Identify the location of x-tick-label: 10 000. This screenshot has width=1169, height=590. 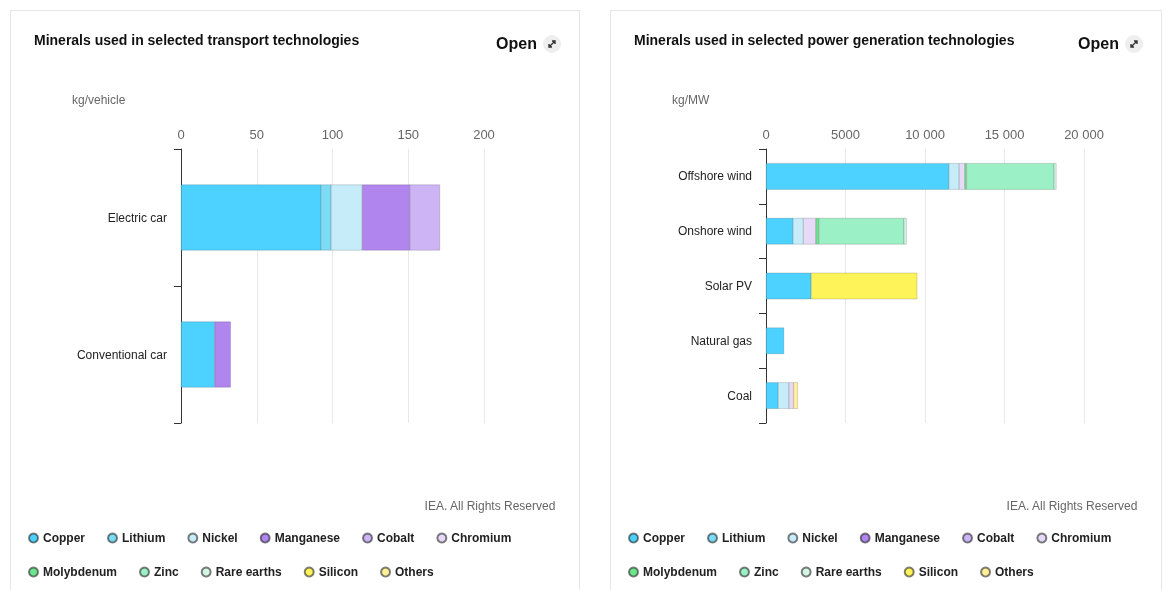
(925, 134).